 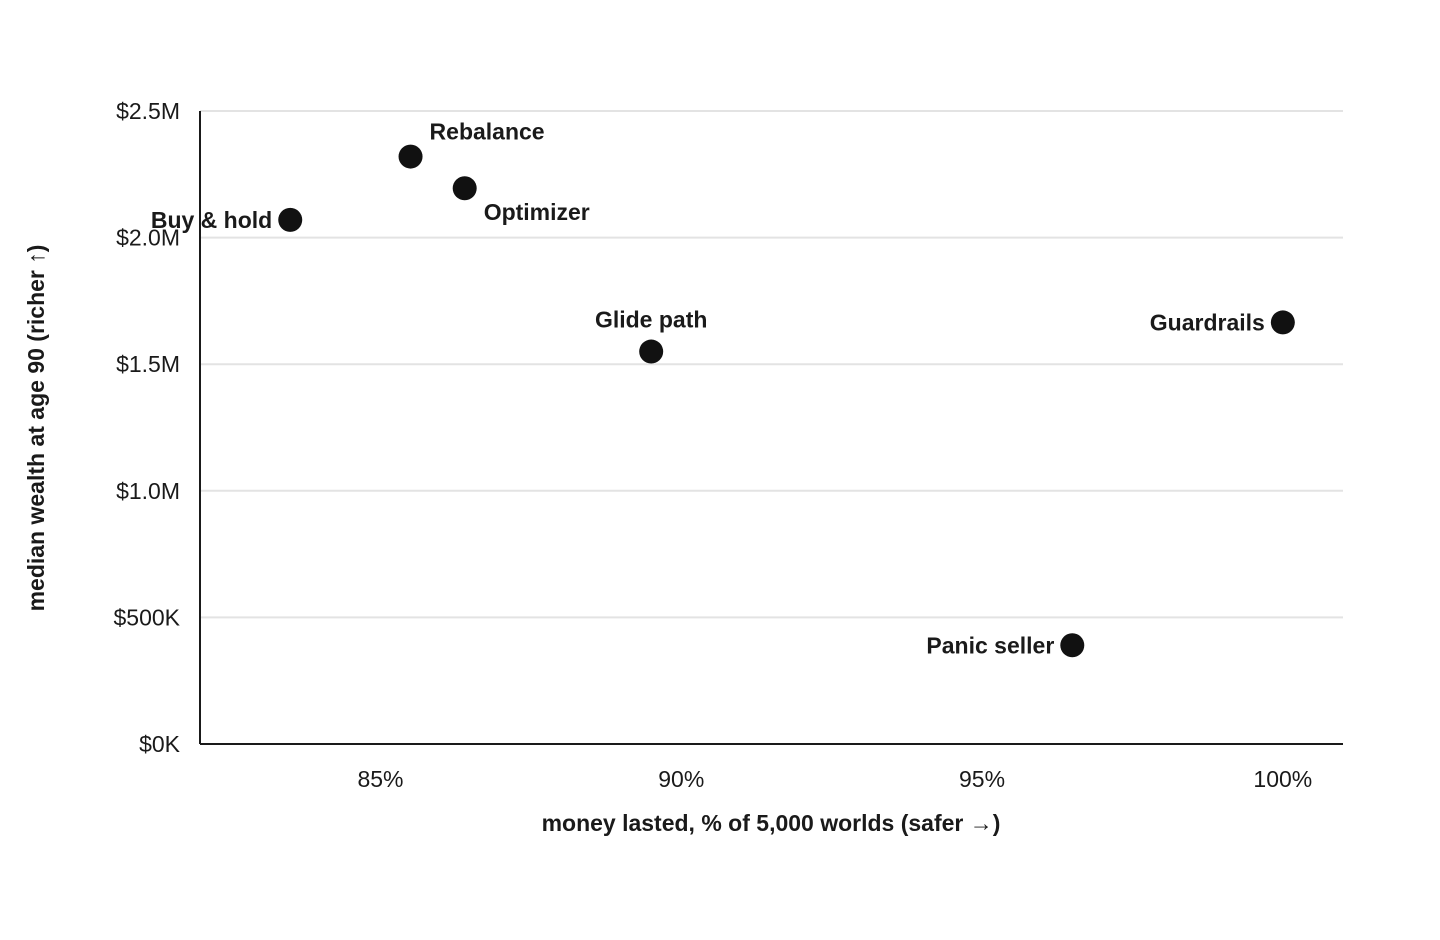 I want to click on point-label: Glide path, so click(x=651, y=320).